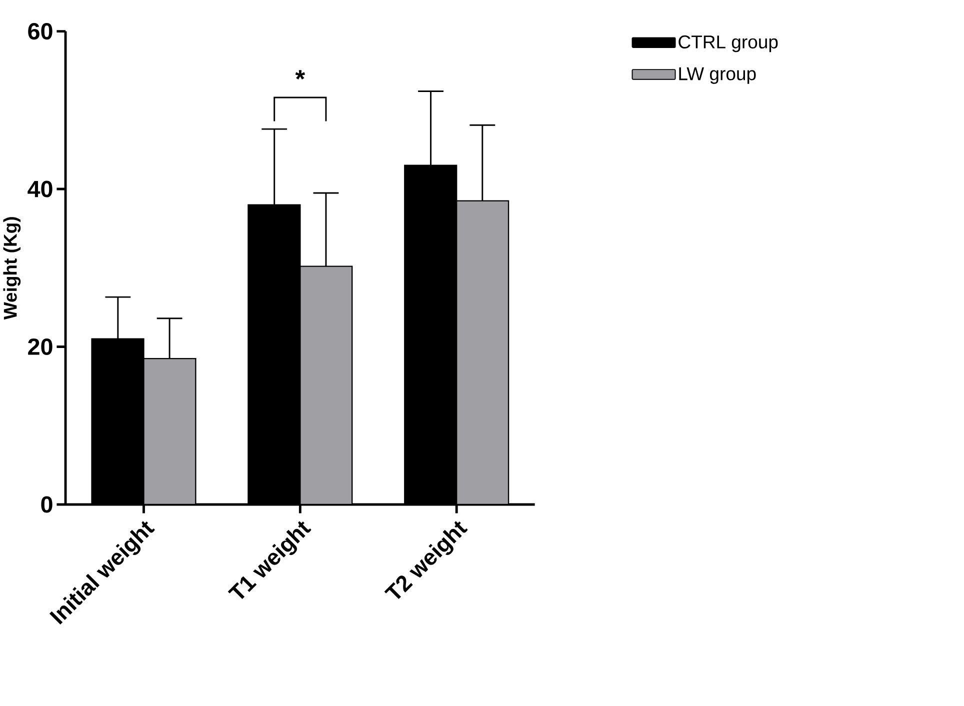  Describe the element at coordinates (728, 43) in the screenshot. I see `legend-label: CTRL group` at that location.